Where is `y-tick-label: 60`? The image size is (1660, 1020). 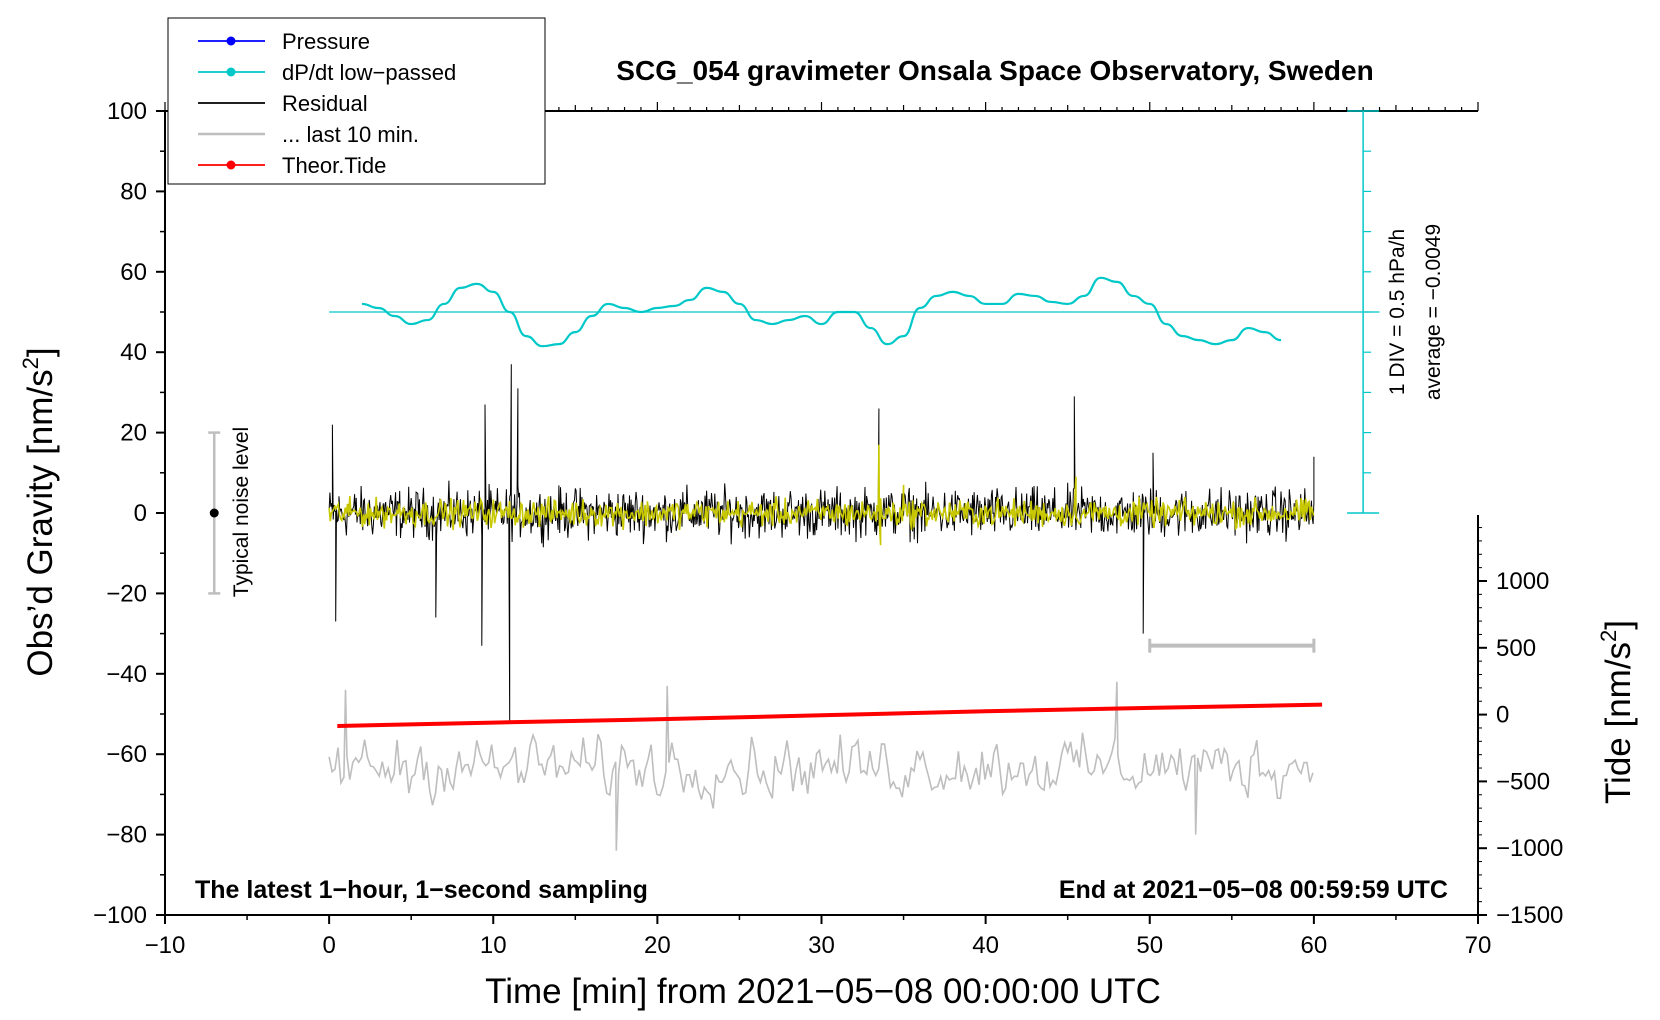
y-tick-label: 60 is located at coordinates (133, 272).